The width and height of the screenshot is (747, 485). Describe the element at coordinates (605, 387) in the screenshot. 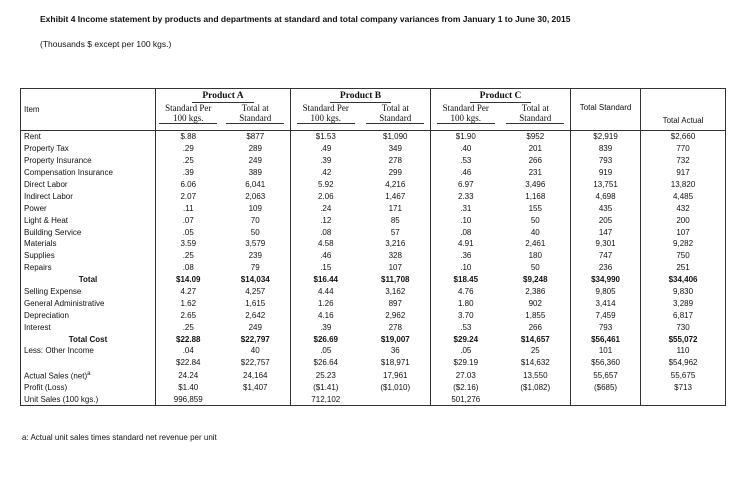

I see `table-cell: ($685)` at that location.